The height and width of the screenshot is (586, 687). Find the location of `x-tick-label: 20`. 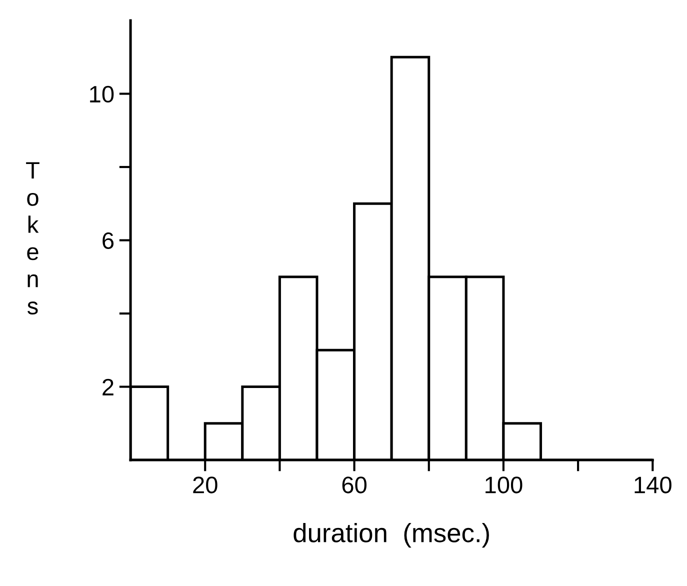

x-tick-label: 20 is located at coordinates (205, 485).